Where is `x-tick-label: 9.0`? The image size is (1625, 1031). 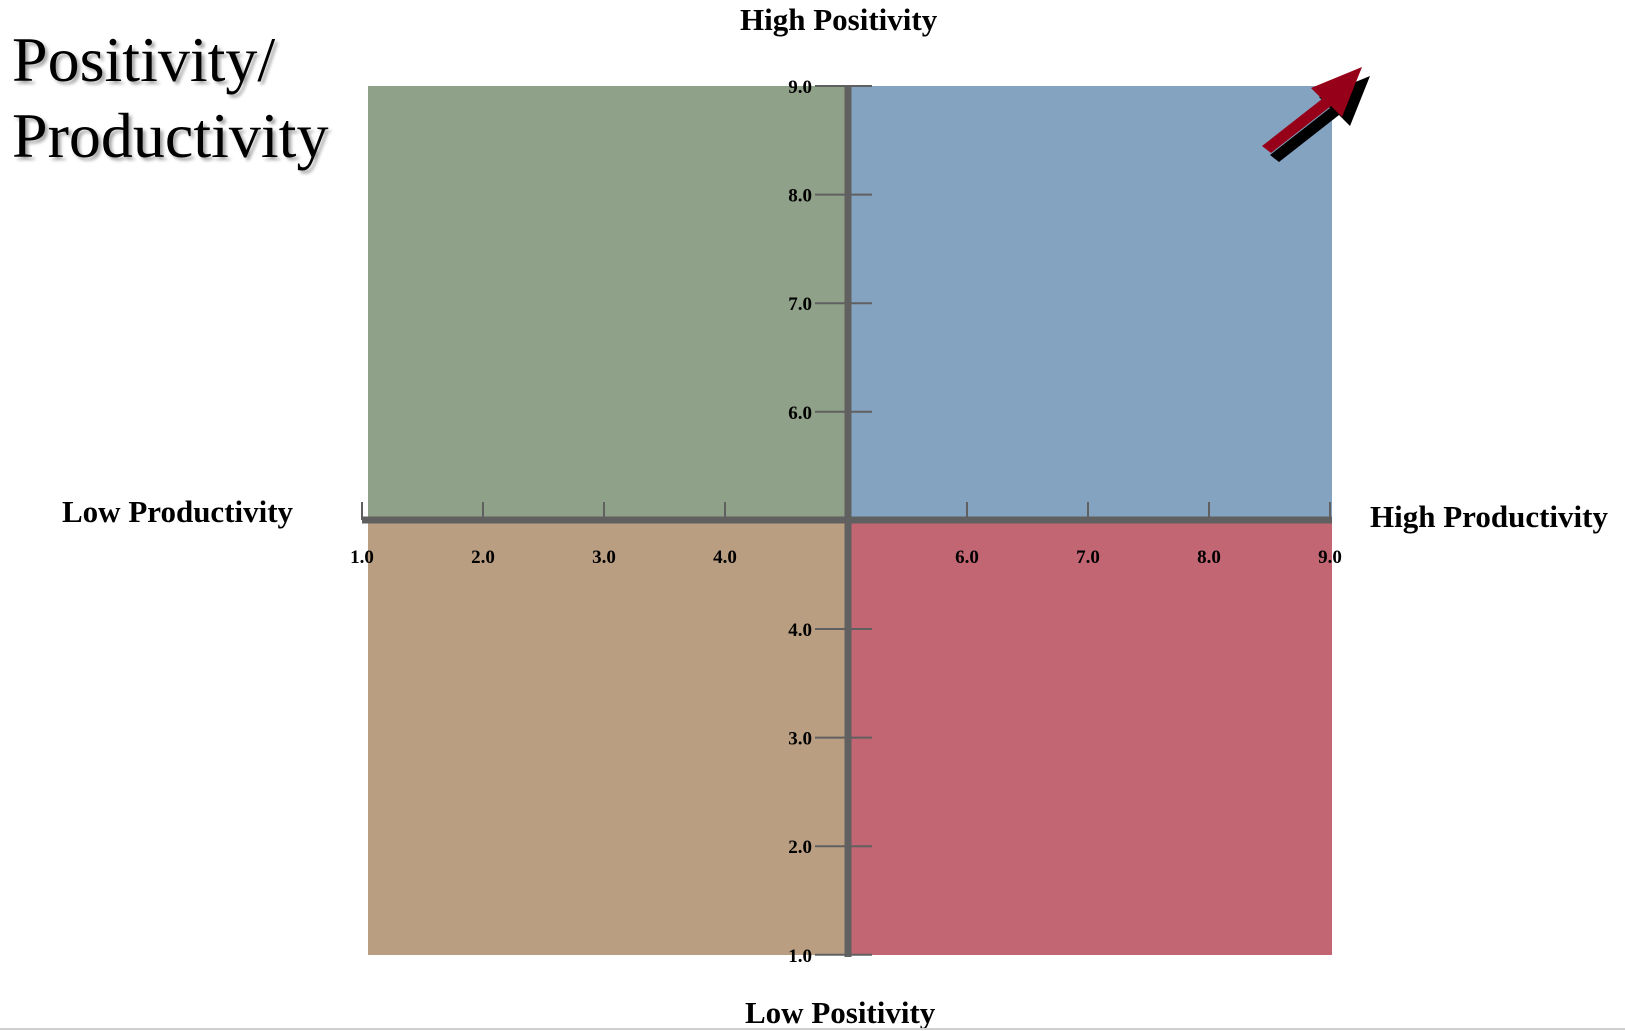 x-tick-label: 9.0 is located at coordinates (1330, 557).